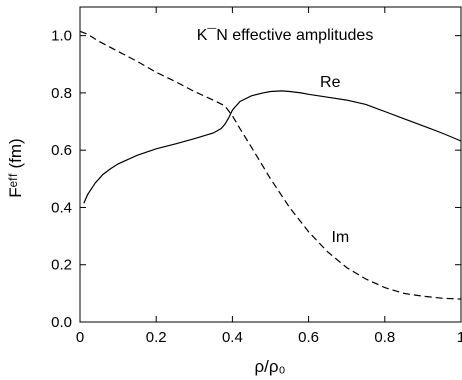  What do you see at coordinates (156, 337) in the screenshot?
I see `x-tick-label: 0.2` at bounding box center [156, 337].